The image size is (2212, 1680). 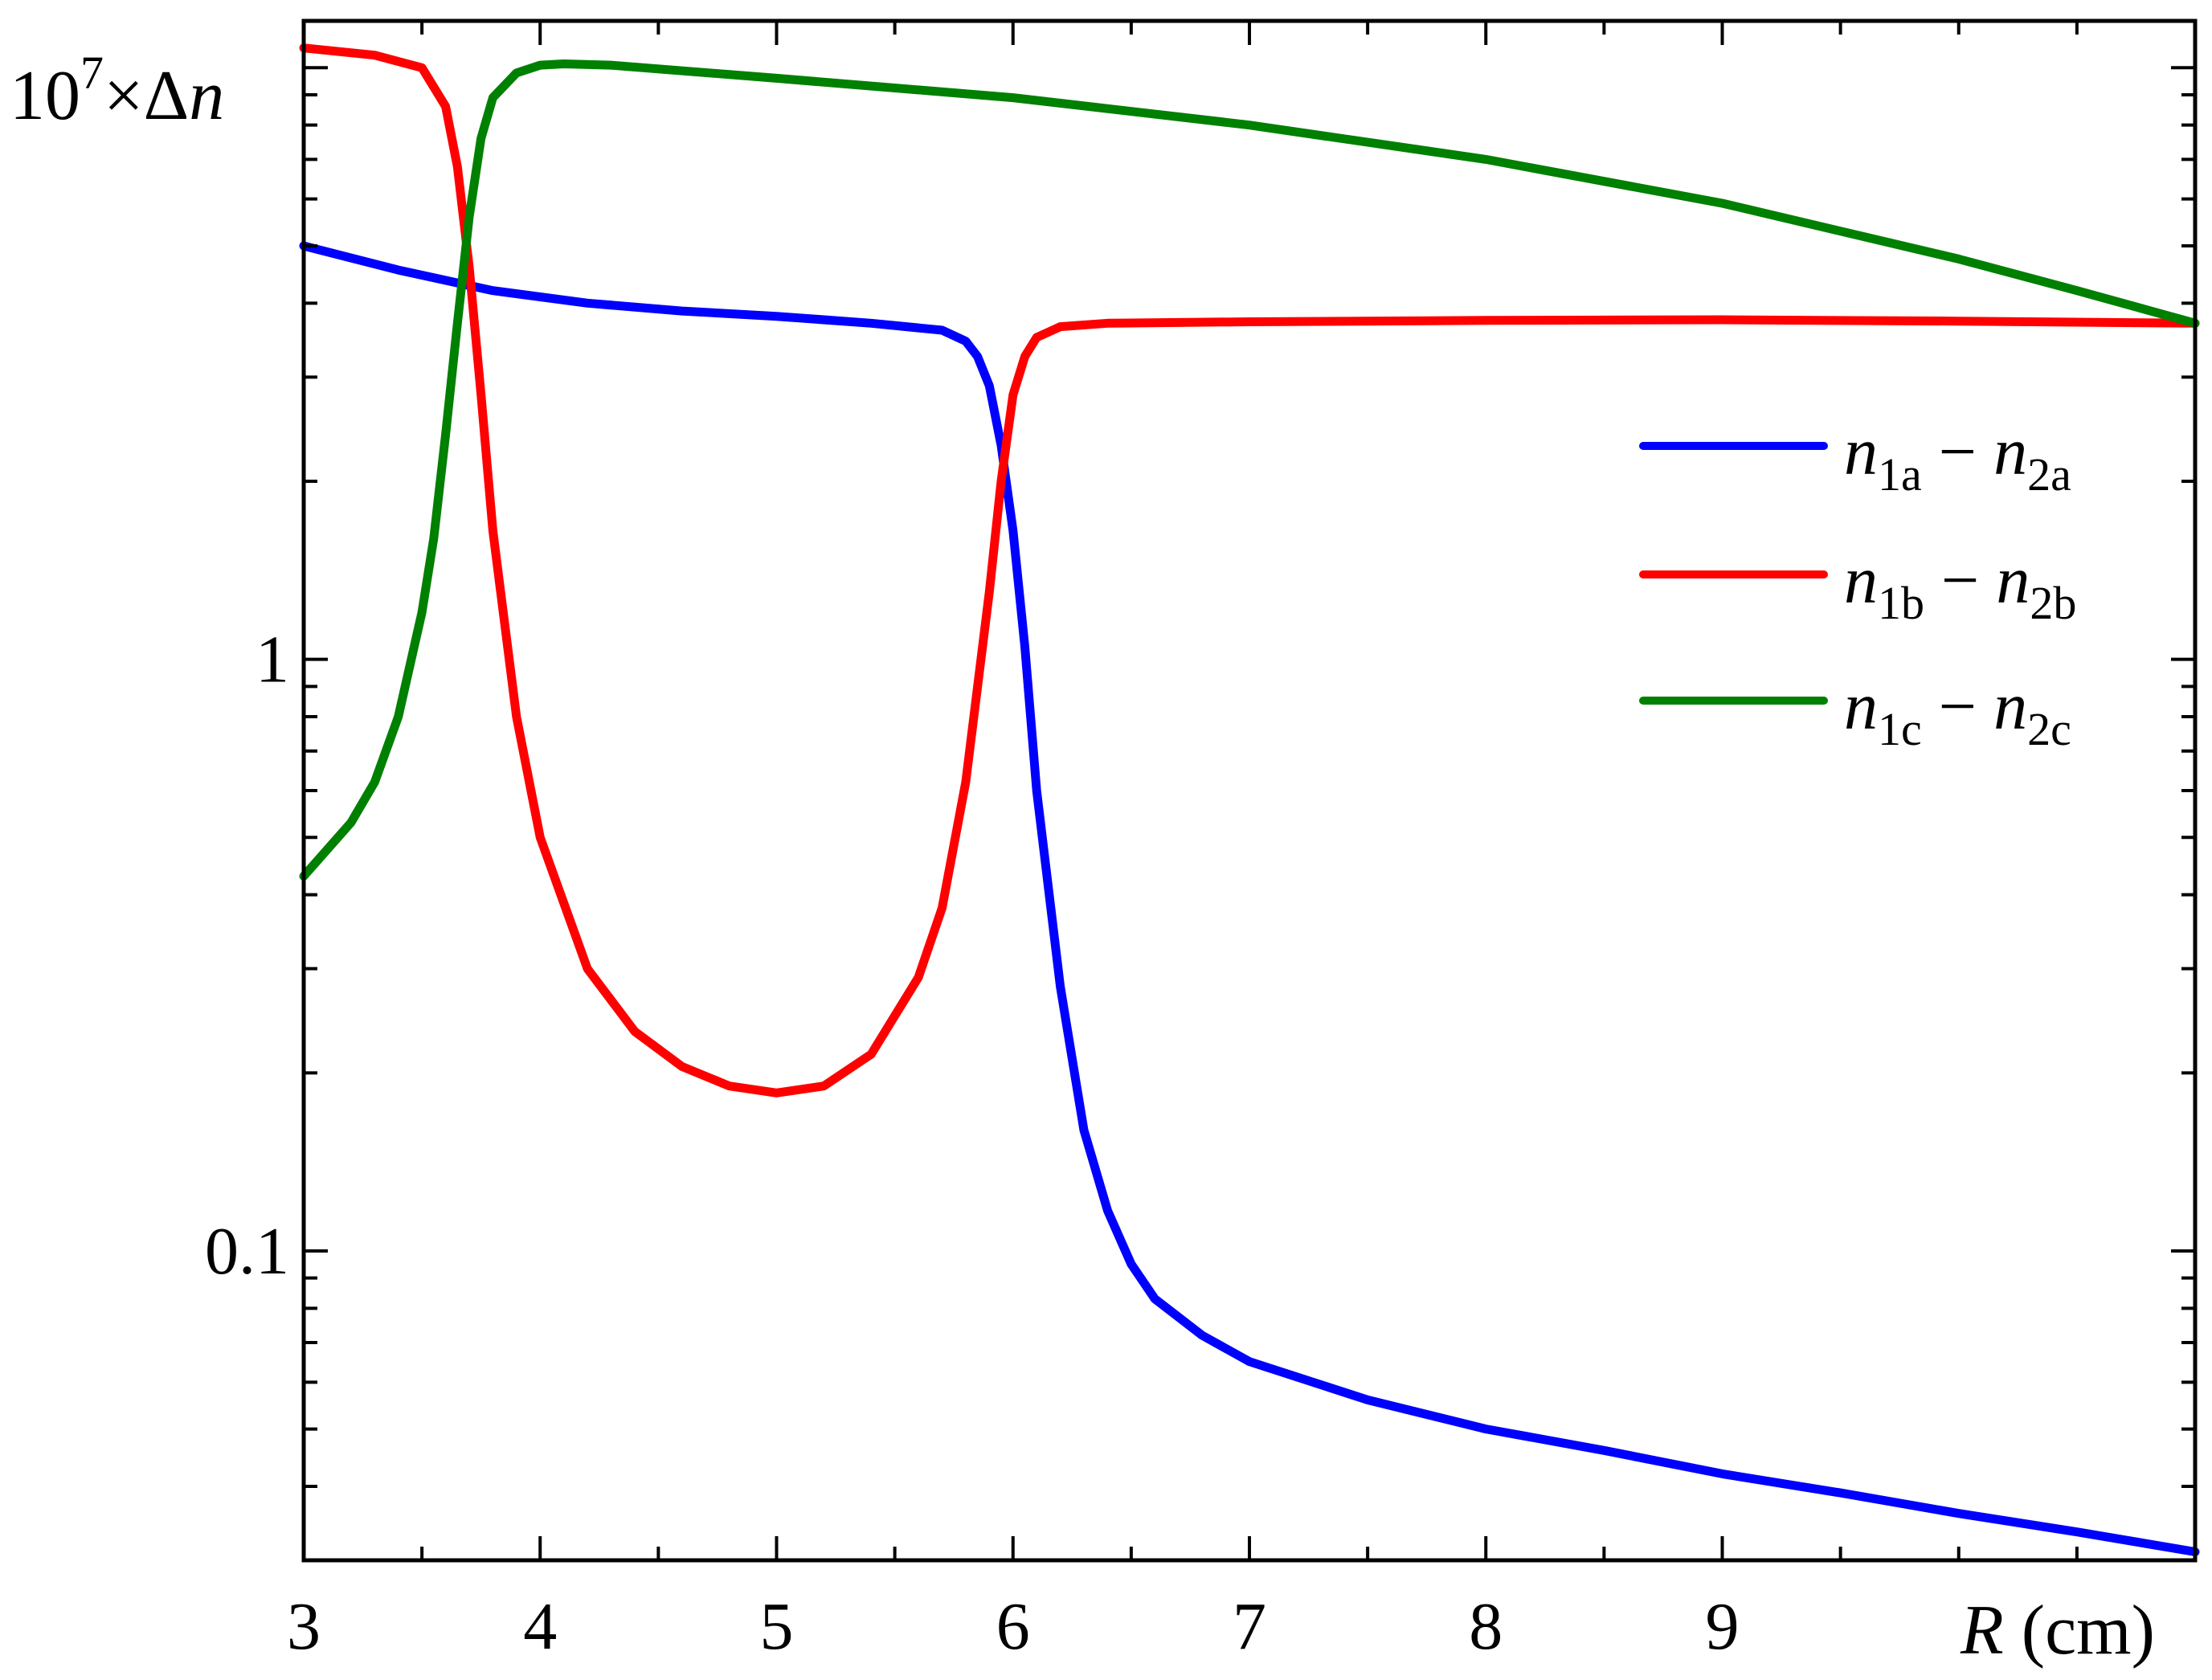 I want to click on x-tick-label: 5, so click(x=777, y=1626).